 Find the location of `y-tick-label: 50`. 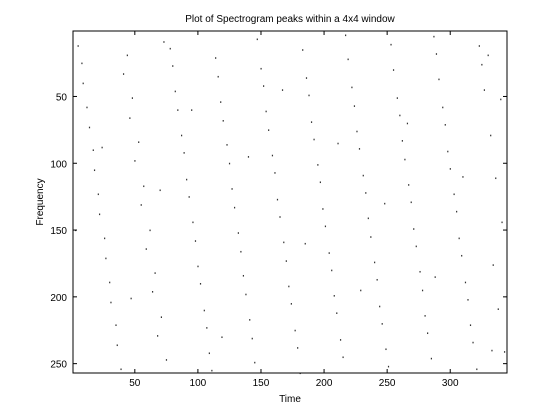

y-tick-label: 50 is located at coordinates (62, 97).